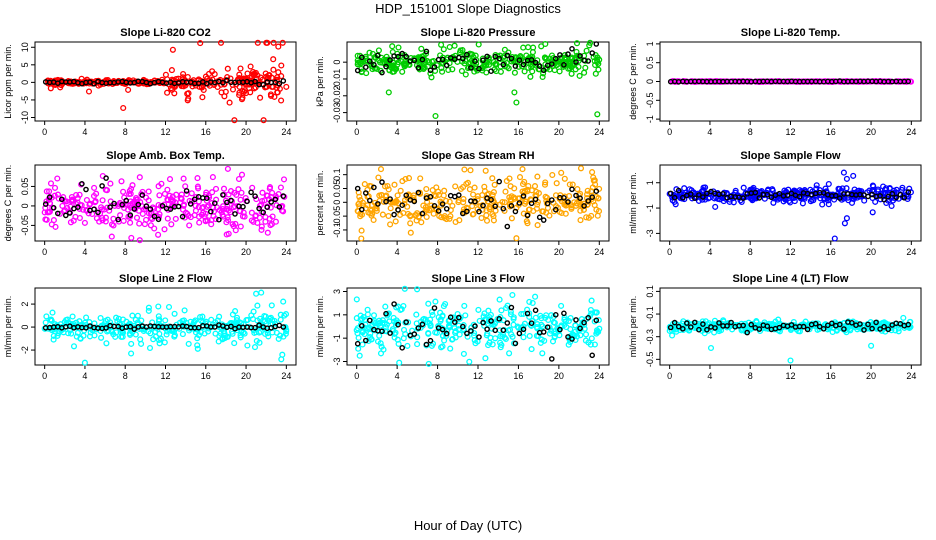 The width and height of the screenshot is (936, 540). I want to click on y-axis-label: ml/min per min., so click(320, 327).